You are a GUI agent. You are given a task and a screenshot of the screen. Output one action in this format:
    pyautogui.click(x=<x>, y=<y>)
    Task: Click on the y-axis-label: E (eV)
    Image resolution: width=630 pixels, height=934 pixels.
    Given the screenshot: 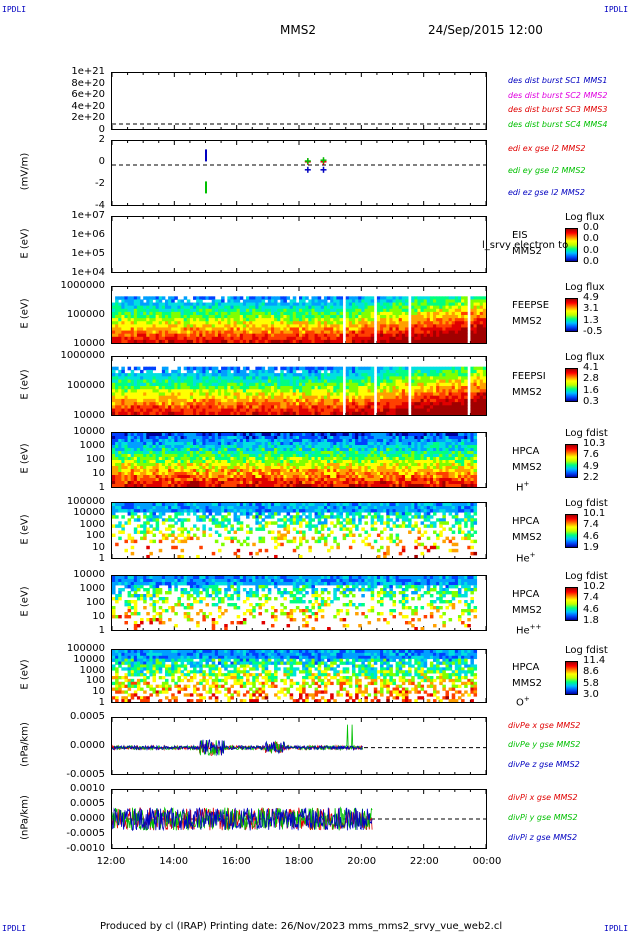 What is the action you would take?
    pyautogui.click(x=25, y=384)
    